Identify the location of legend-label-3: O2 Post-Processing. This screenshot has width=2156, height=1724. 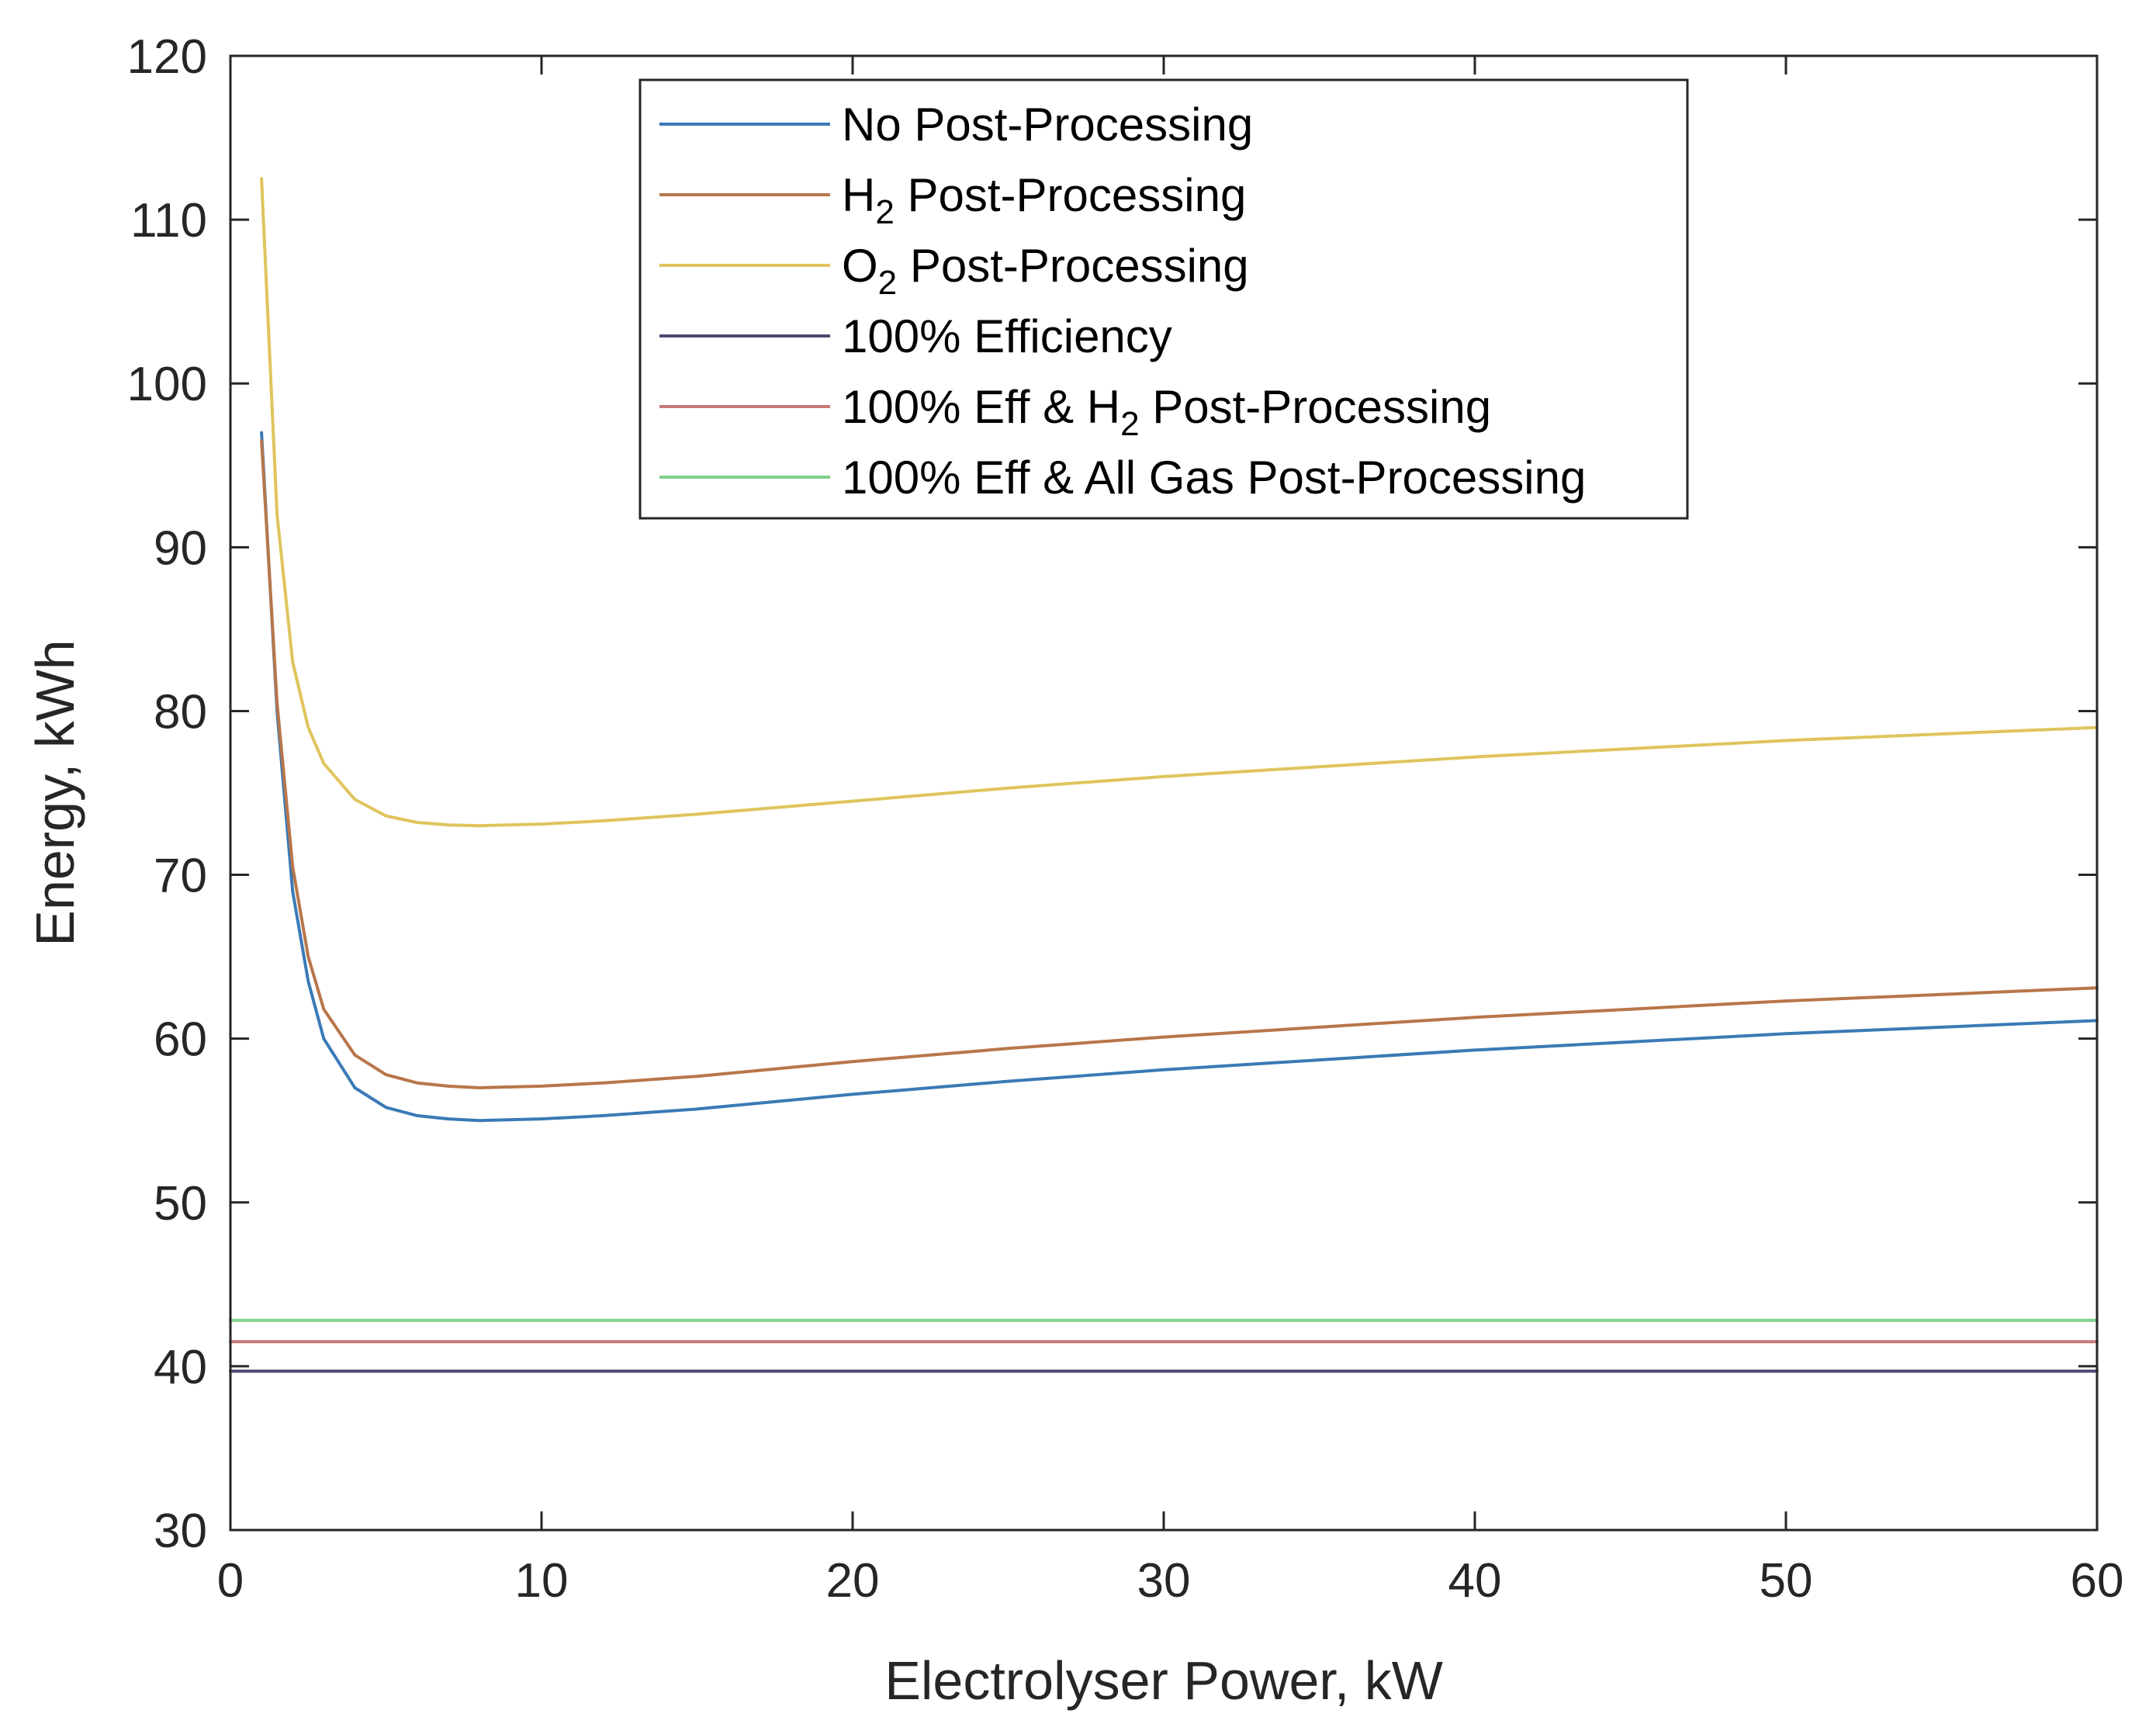
(1045, 271).